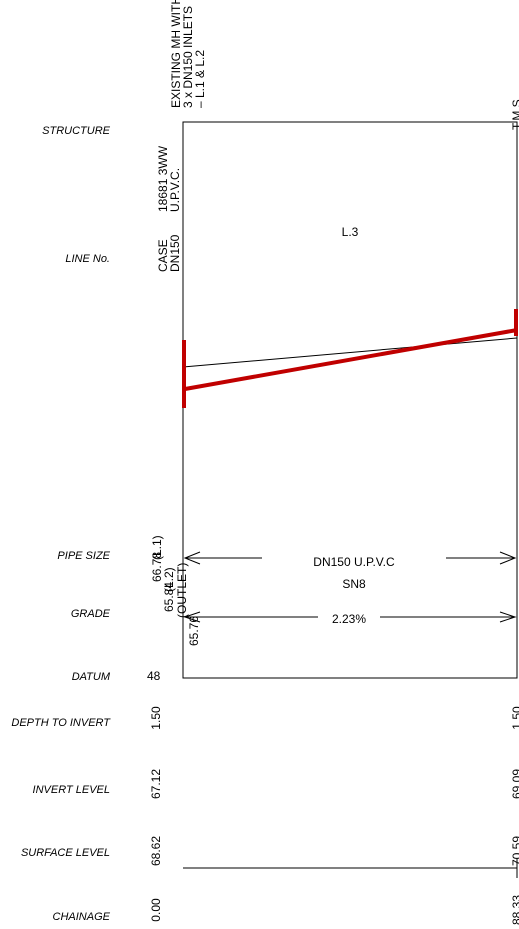 The height and width of the screenshot is (929, 519). Describe the element at coordinates (91, 677) in the screenshot. I see `row-label: DATUM` at that location.